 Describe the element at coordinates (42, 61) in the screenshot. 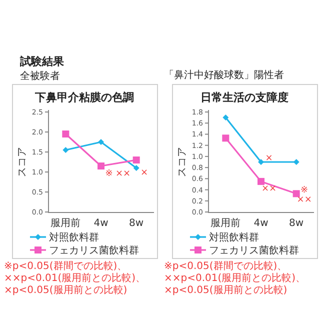

I see `text: 試験結果` at that location.